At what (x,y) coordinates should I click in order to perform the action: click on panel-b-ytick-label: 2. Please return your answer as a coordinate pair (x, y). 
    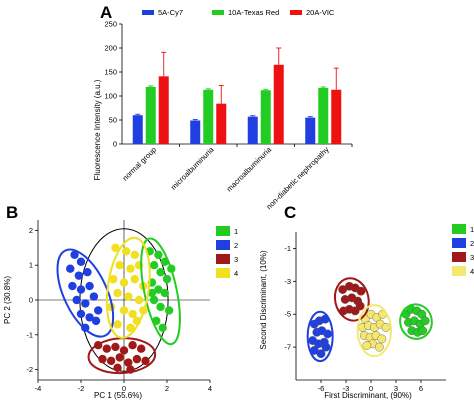
    Looking at the image, I should click on (31, 230).